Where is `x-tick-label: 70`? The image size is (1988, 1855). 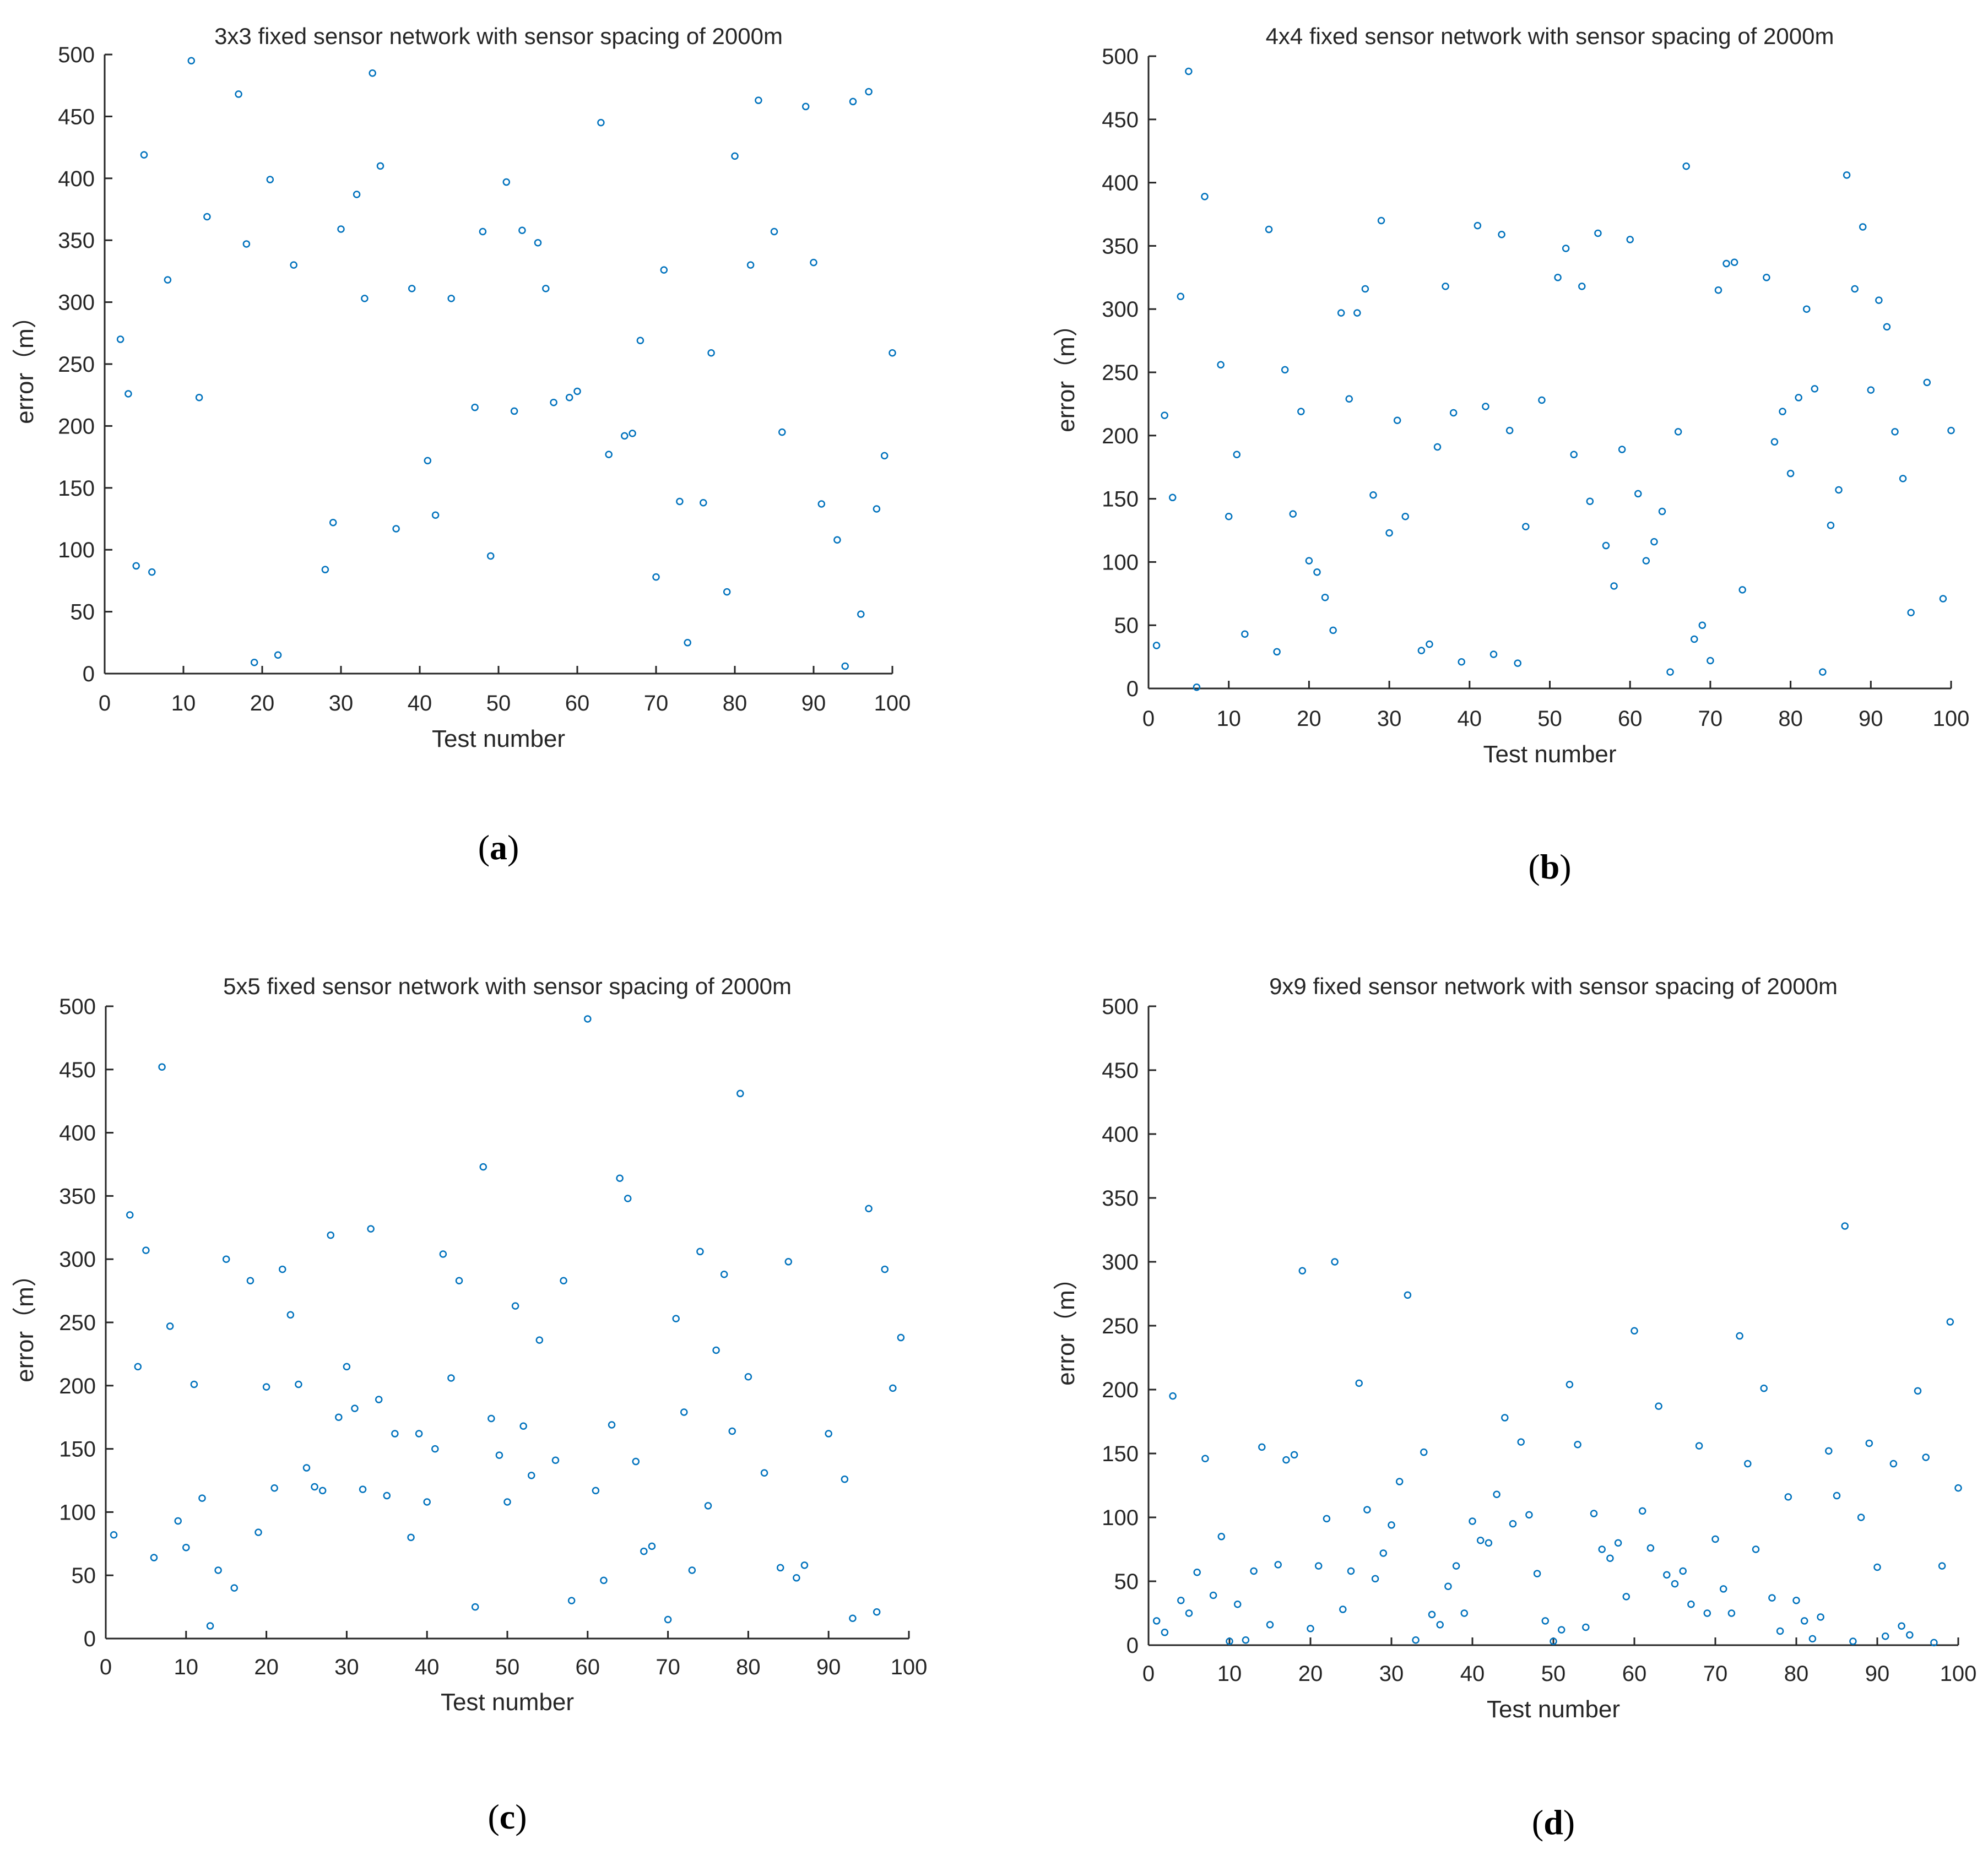 x-tick-label: 70 is located at coordinates (1710, 719).